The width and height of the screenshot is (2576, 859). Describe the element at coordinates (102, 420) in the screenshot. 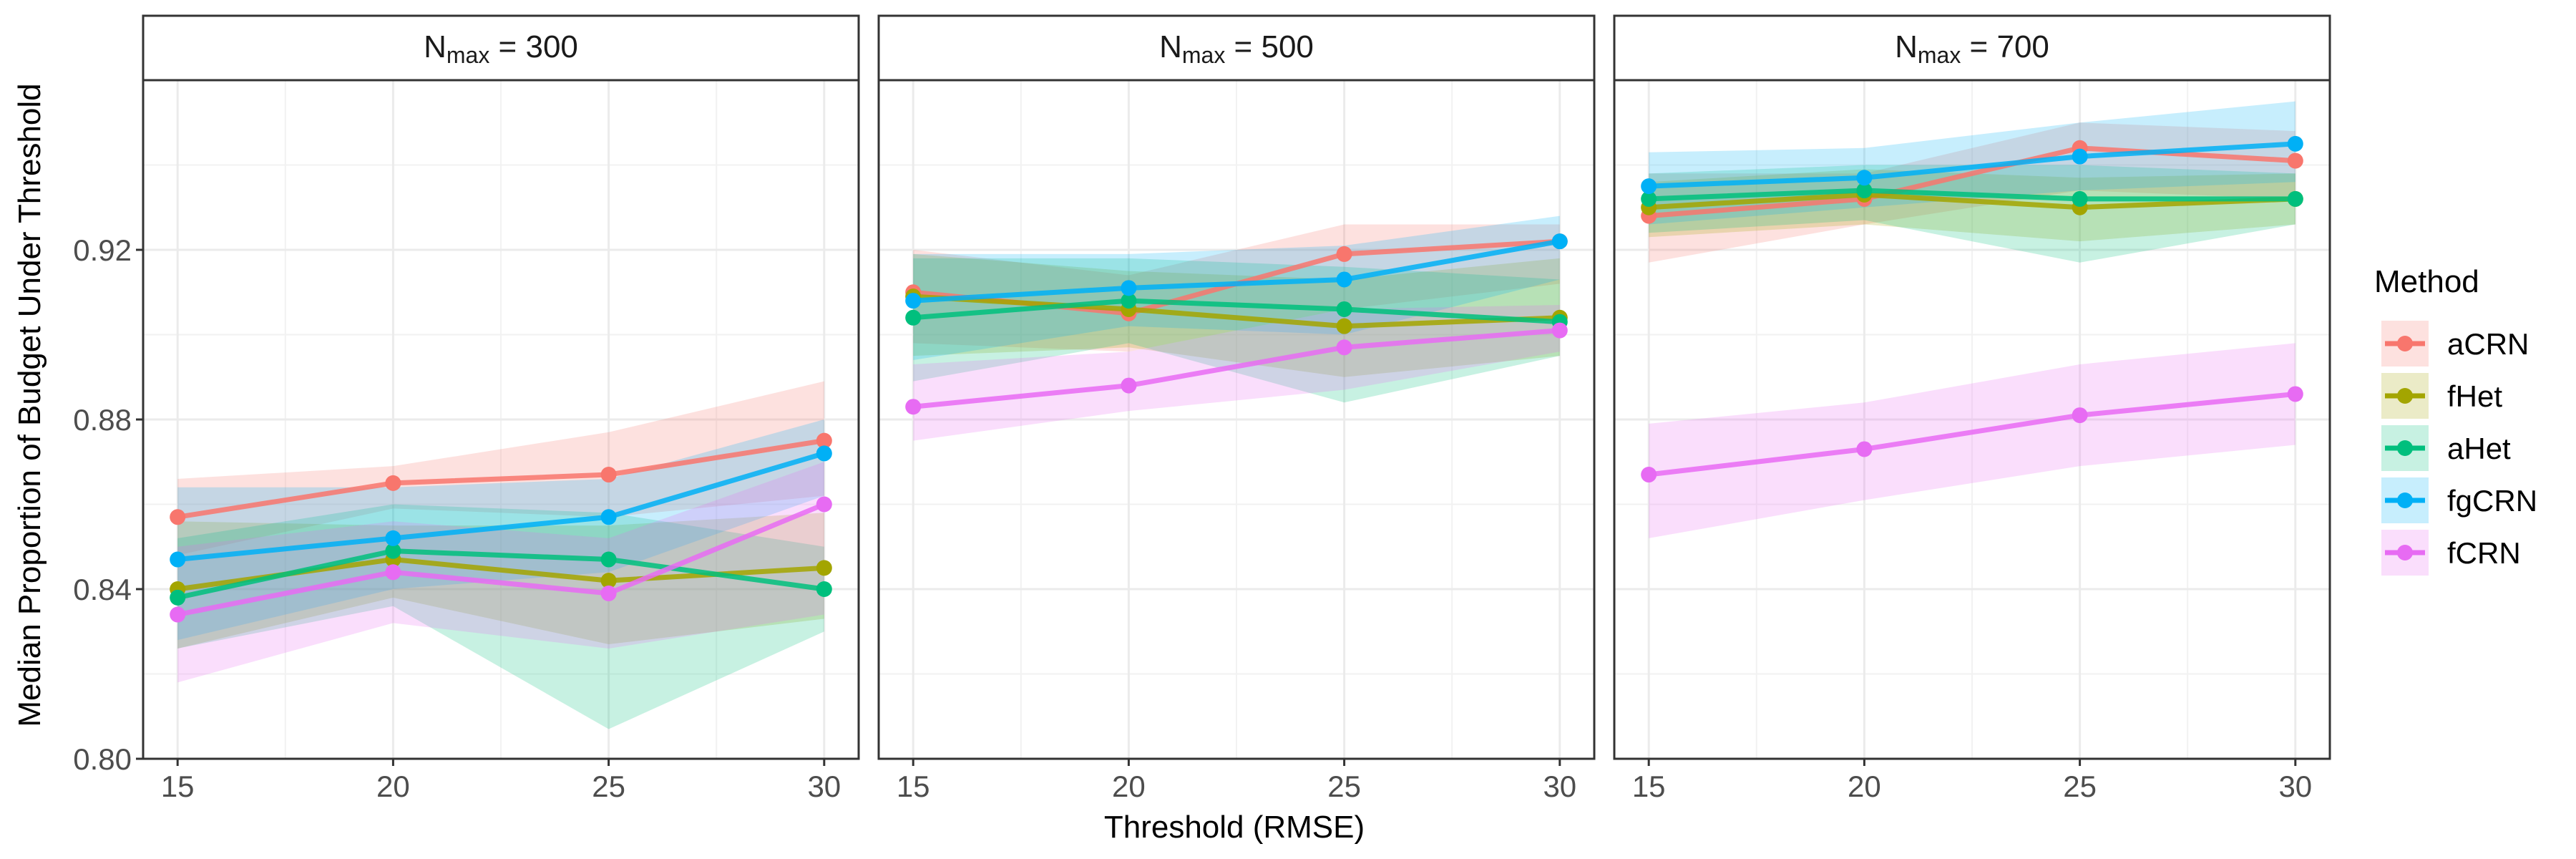

I see `y-tick-label: 0.88` at that location.